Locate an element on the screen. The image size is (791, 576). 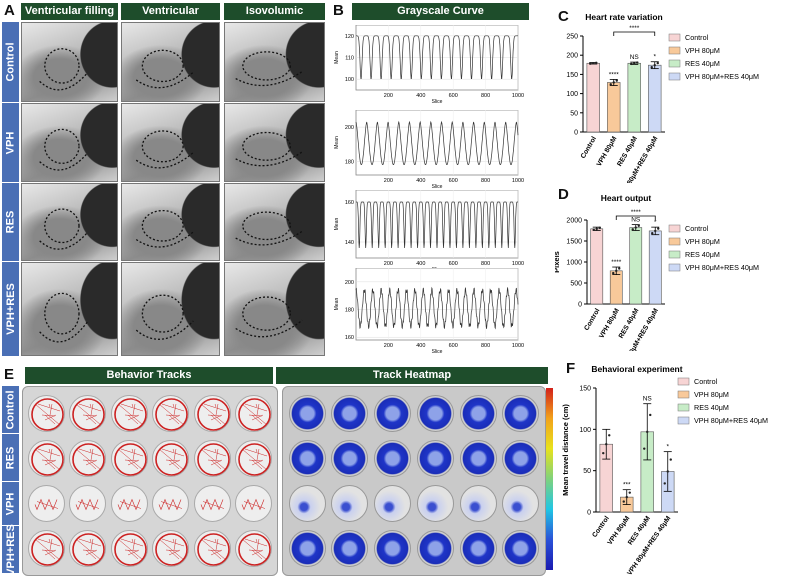
header-isovolumic-diastolic: Isovolumic diastolic is located at coordinates (274, 18).